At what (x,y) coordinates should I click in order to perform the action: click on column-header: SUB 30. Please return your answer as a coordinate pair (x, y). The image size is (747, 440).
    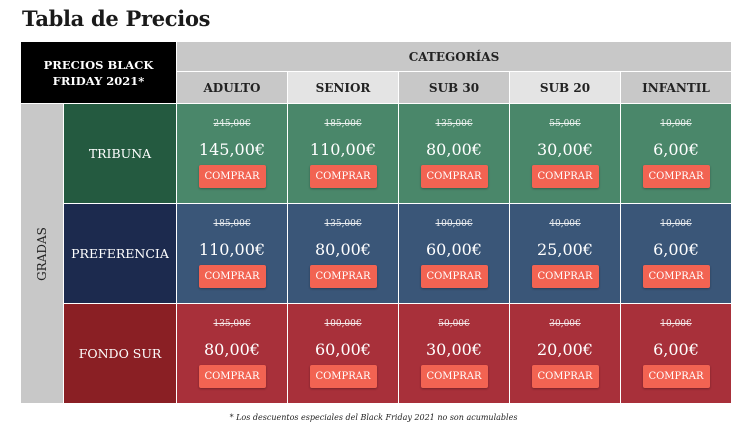
    Looking at the image, I should click on (454, 88).